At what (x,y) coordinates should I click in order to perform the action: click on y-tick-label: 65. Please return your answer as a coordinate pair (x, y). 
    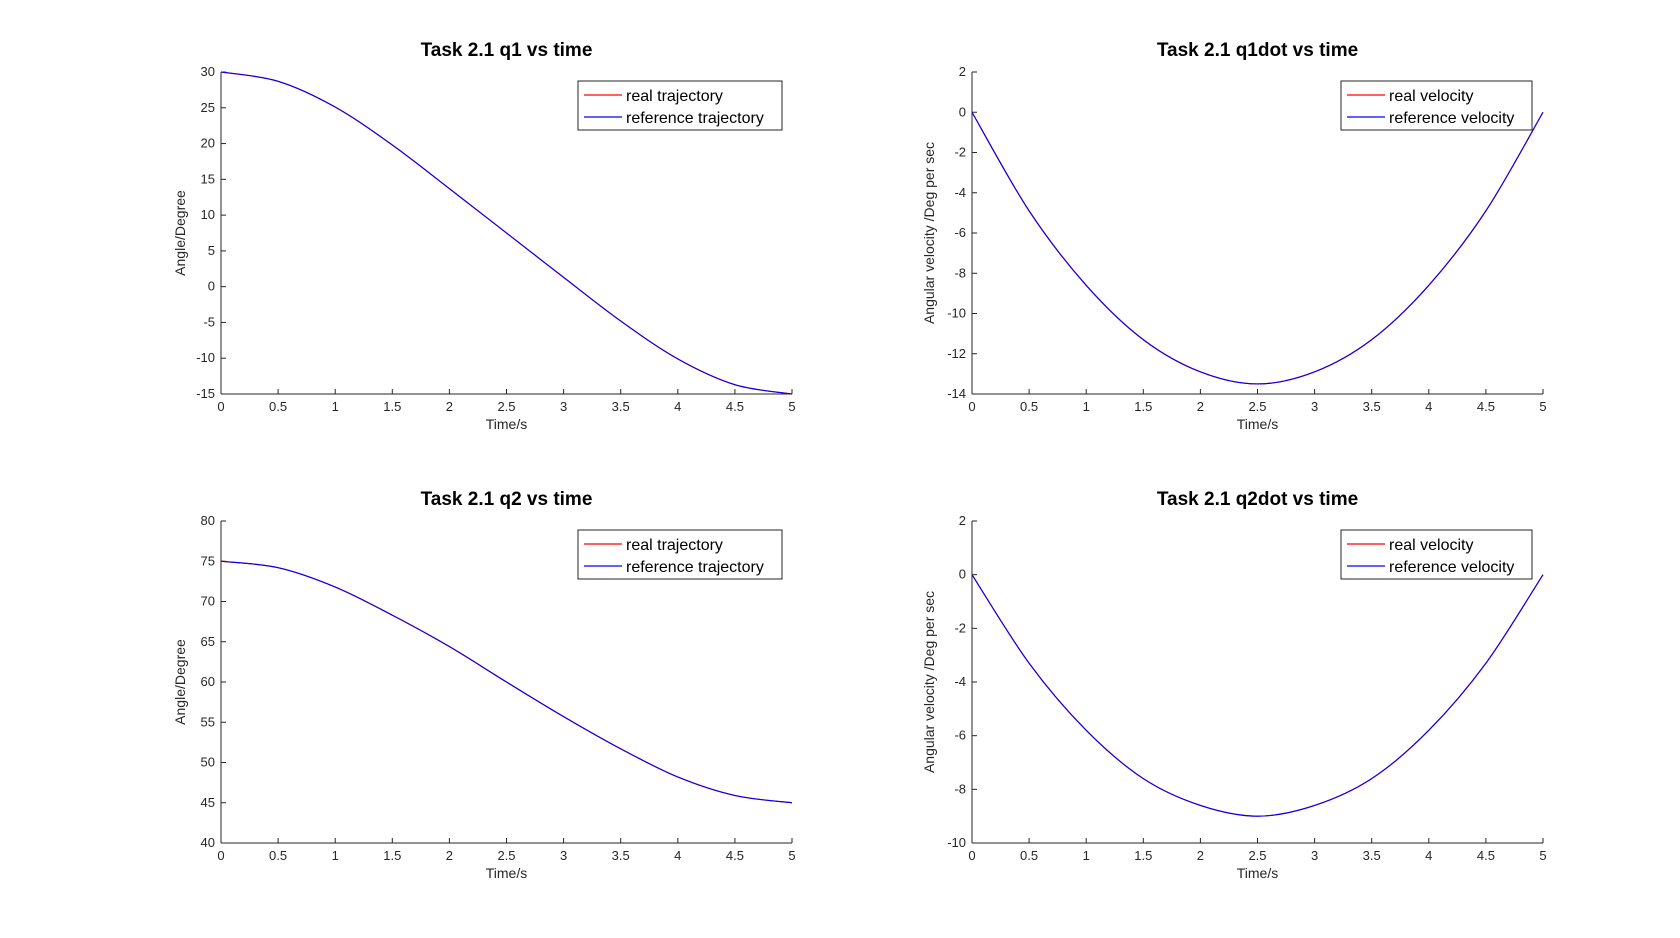
    Looking at the image, I should click on (208, 641).